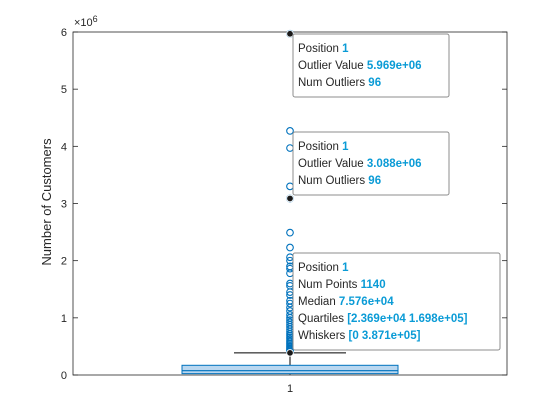 The image size is (560, 420). What do you see at coordinates (373, 285) in the screenshot?
I see `datatip-value: 1140` at bounding box center [373, 285].